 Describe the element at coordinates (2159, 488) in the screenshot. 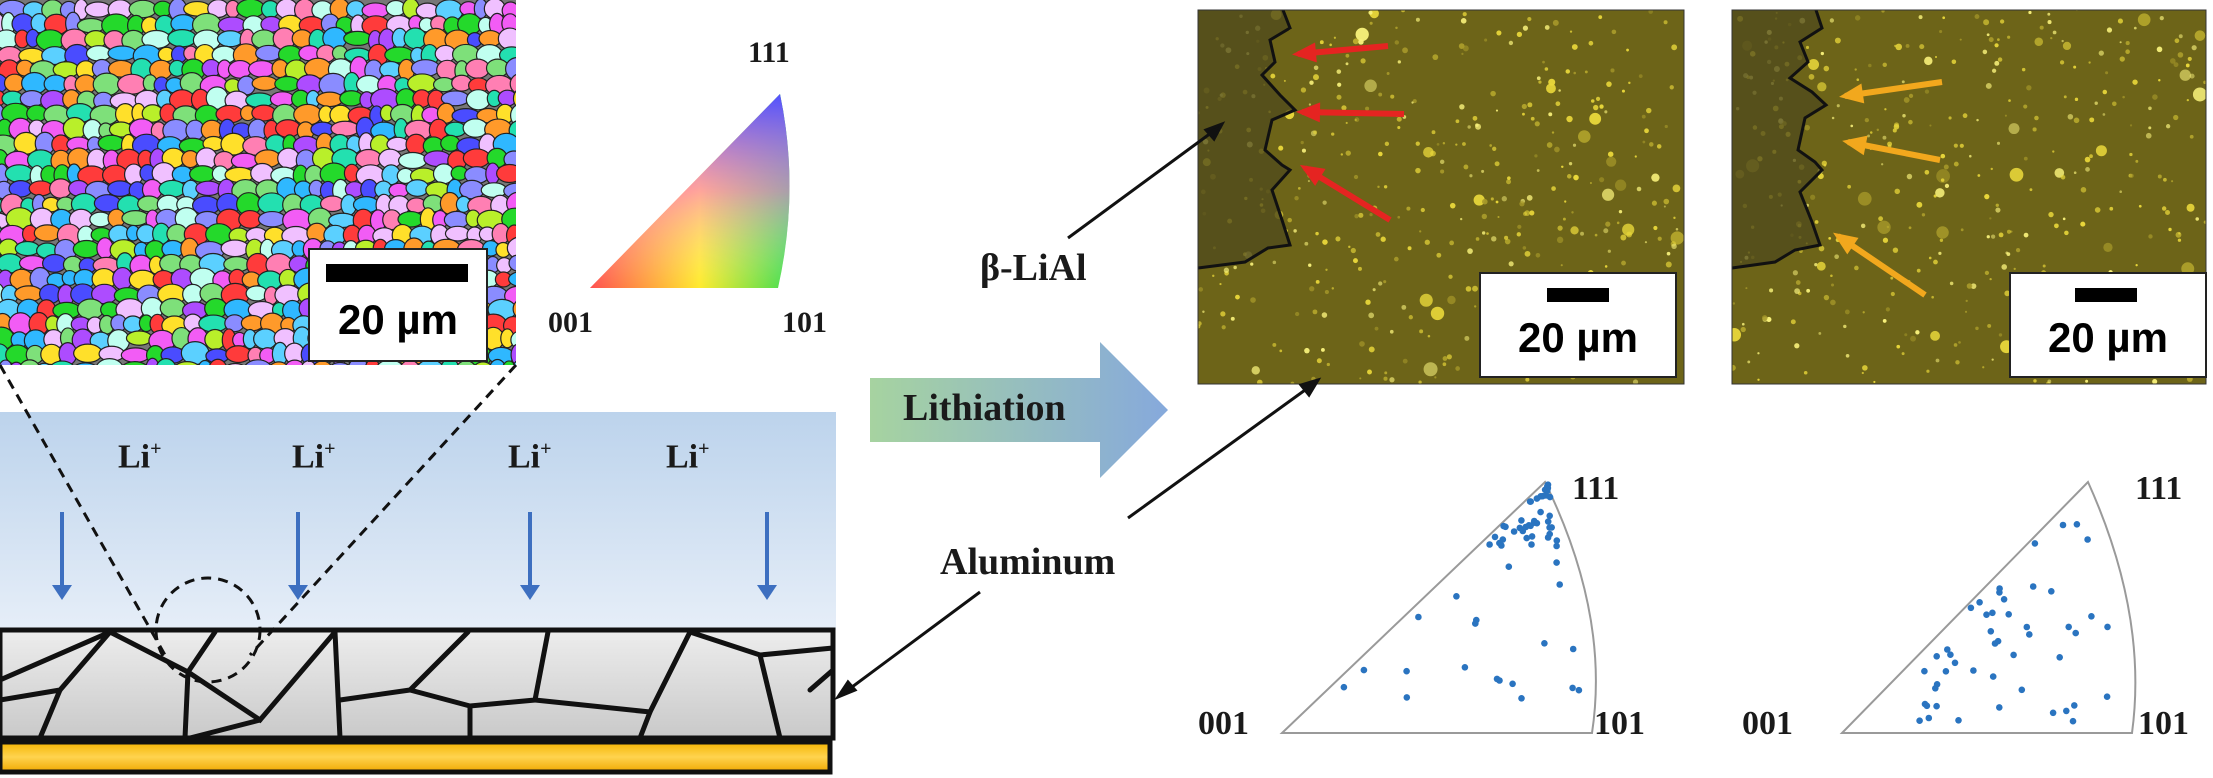

I see `pole-figure-2-label-111: 111` at that location.